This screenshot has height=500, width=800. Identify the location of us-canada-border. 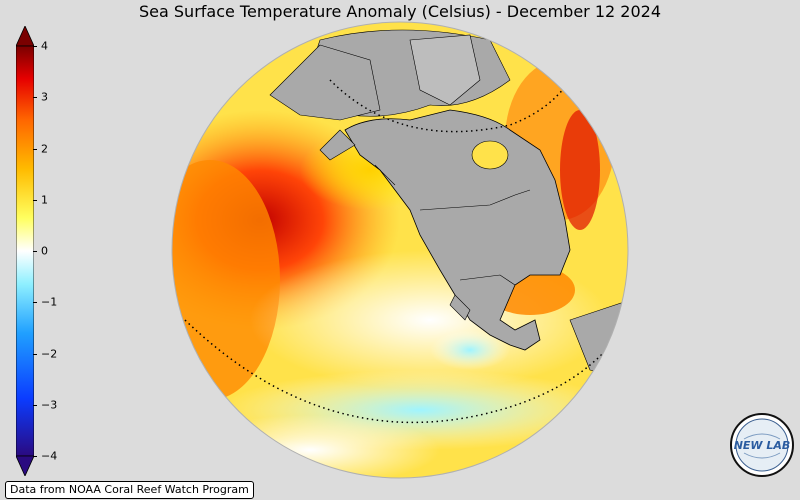
(475, 200).